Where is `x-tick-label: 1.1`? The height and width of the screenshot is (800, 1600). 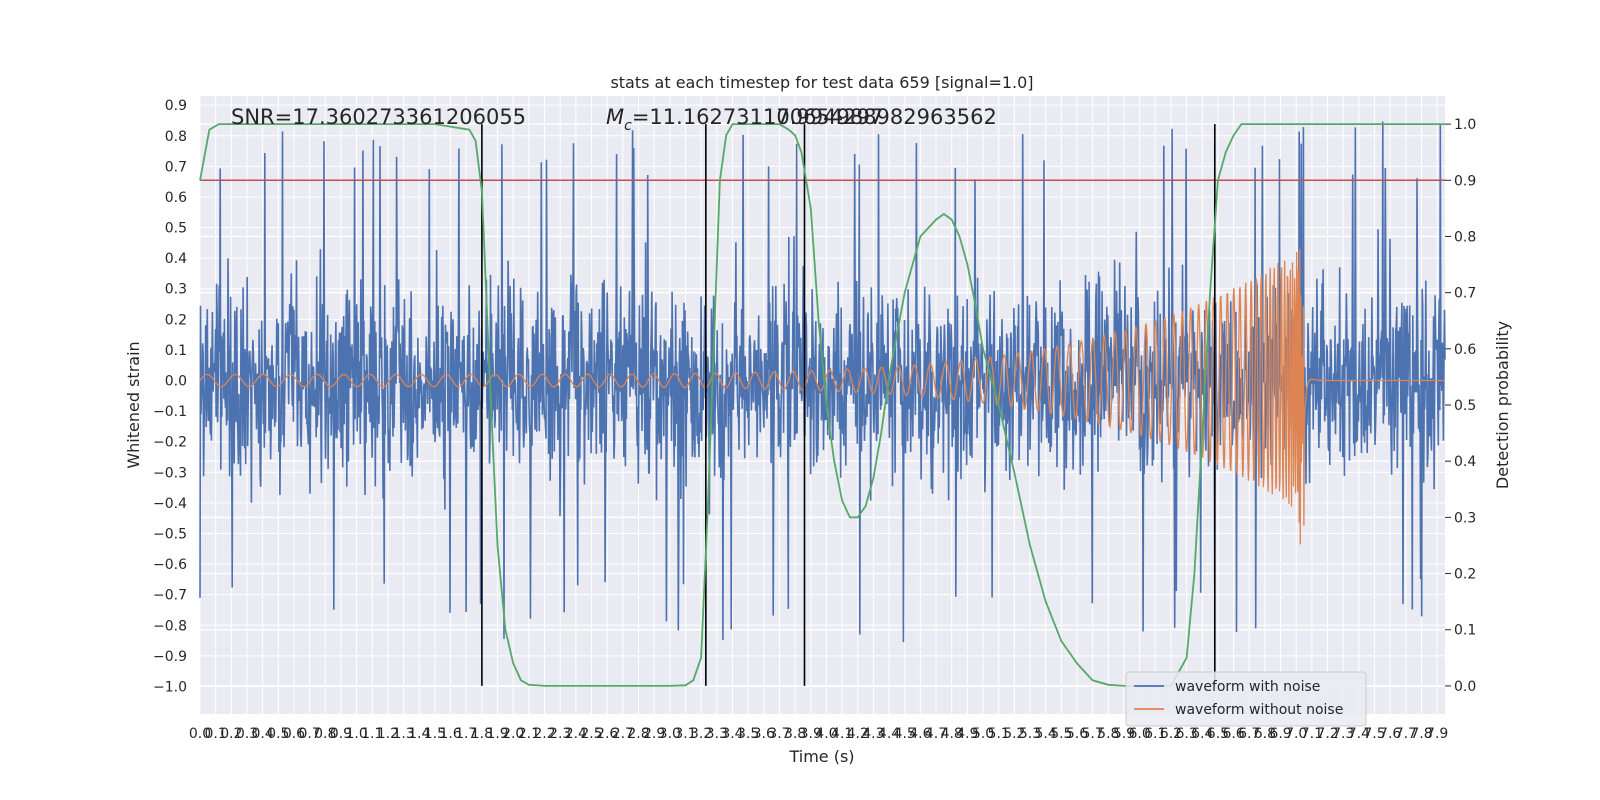
x-tick-label: 1.1 is located at coordinates (372, 734).